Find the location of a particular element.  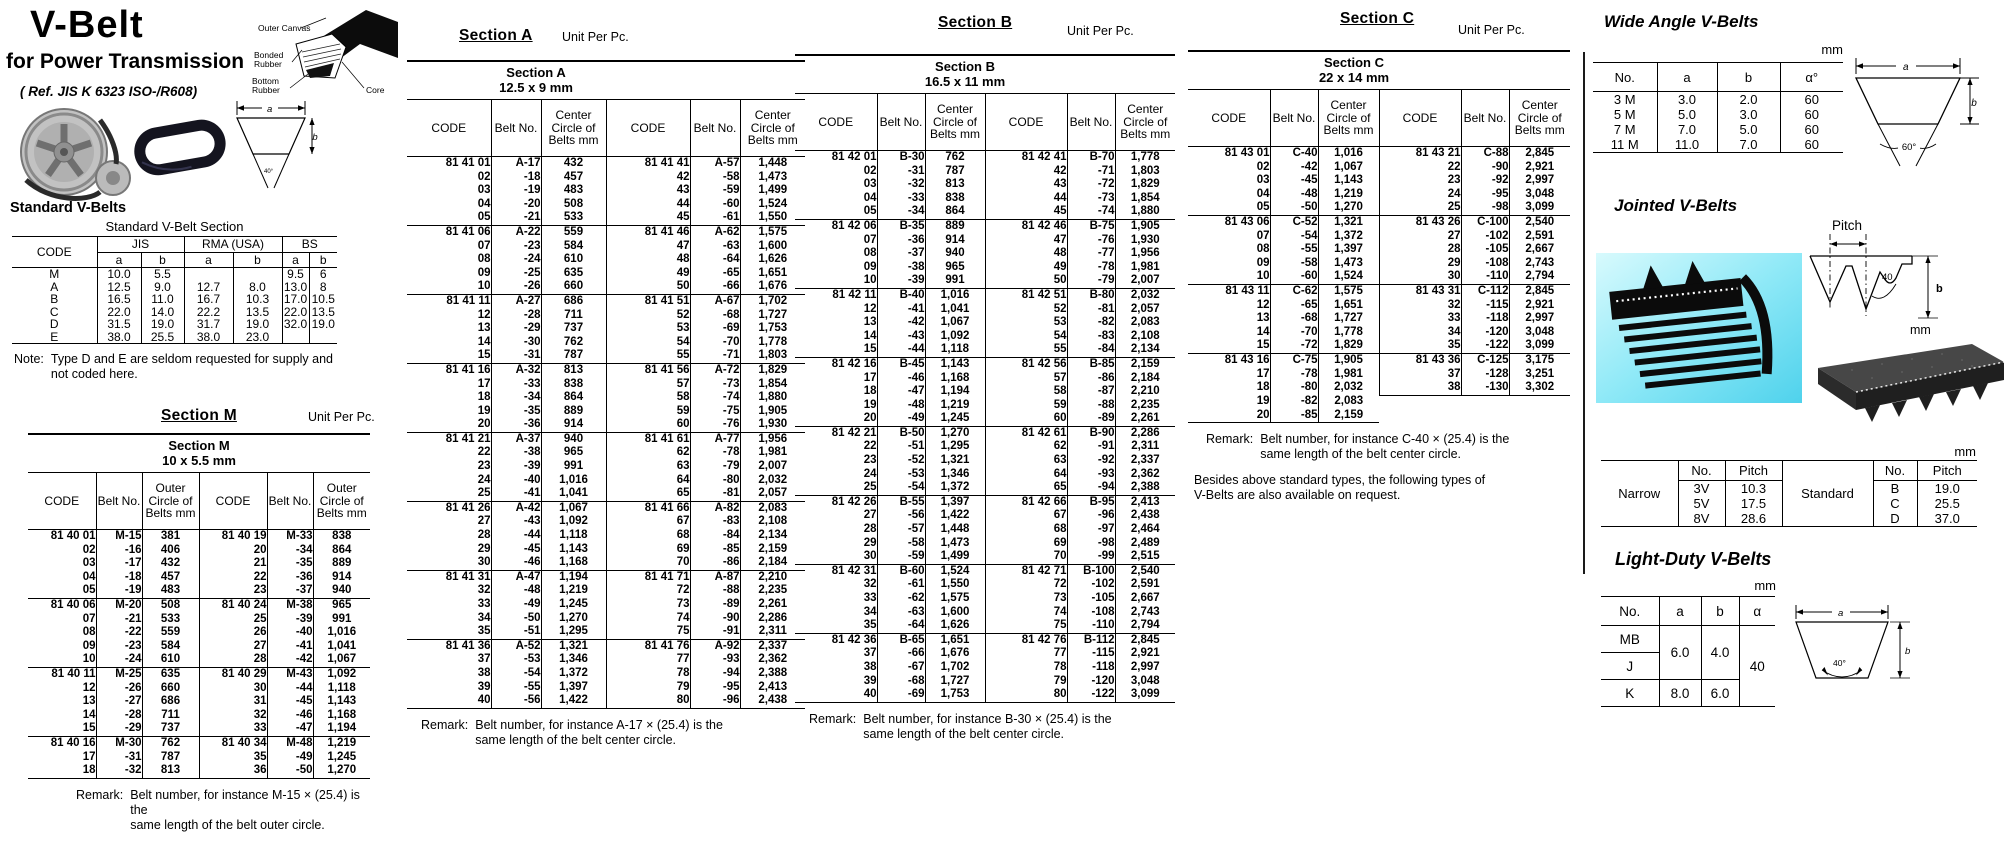

cell: -93 is located at coordinates (714, 660).